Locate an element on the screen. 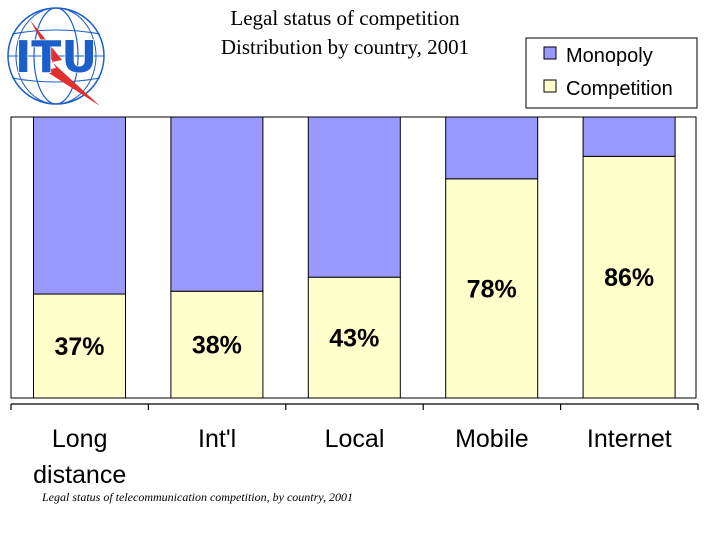 This screenshot has width=720, height=540. x-tick-label: Local is located at coordinates (355, 439).